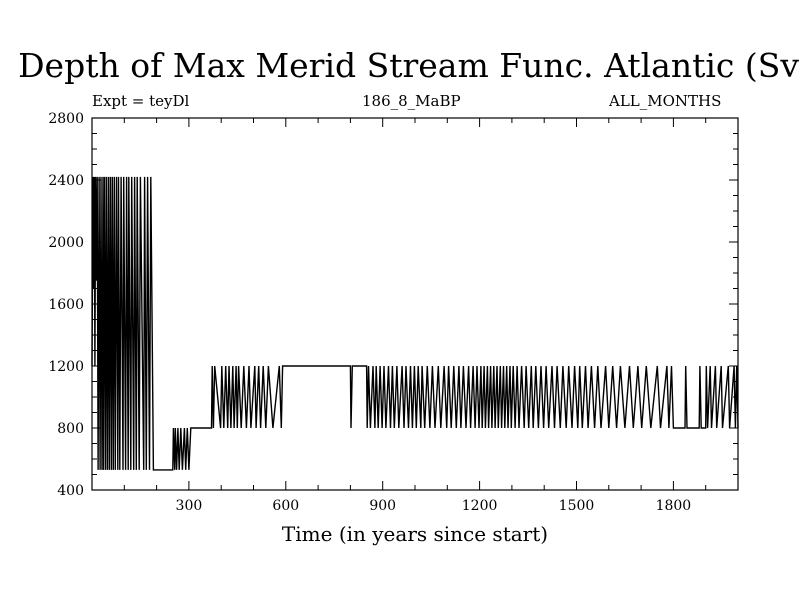  I want to click on x-tick-label: 1800, so click(674, 506).